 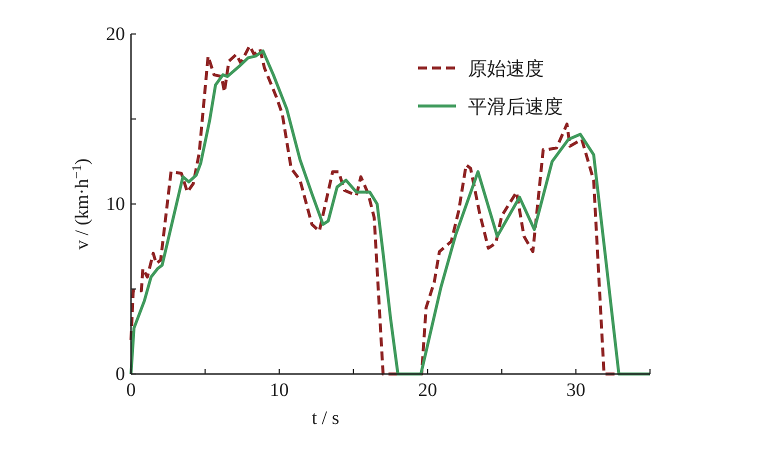 I want to click on y-tick-label: 20, so click(x=115, y=34).